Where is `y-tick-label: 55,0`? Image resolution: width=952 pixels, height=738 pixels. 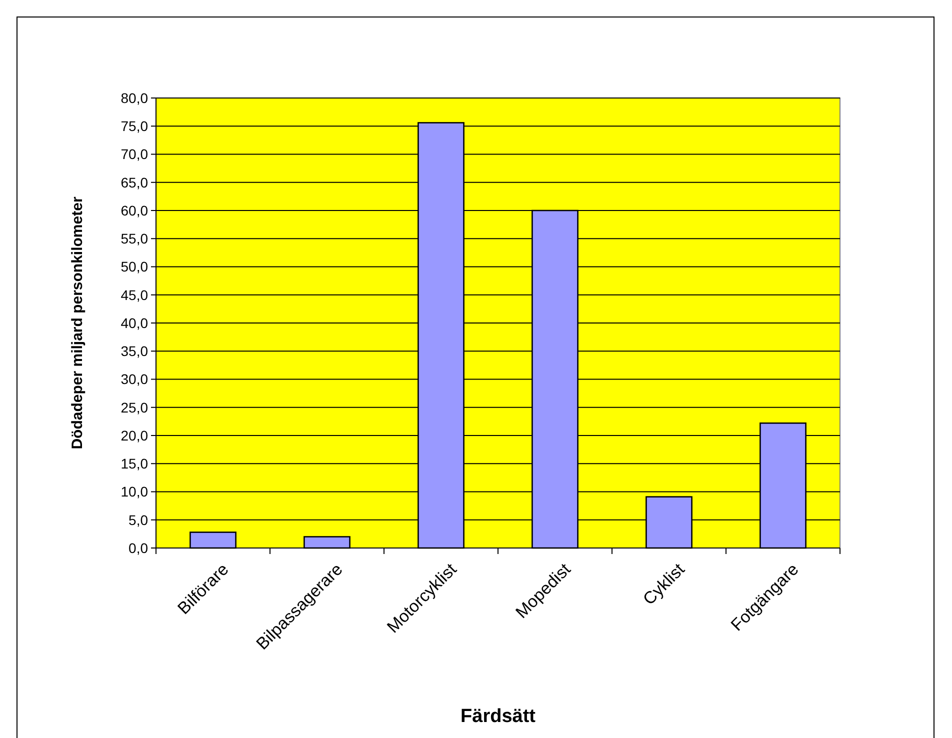
y-tick-label: 55,0 is located at coordinates (134, 238).